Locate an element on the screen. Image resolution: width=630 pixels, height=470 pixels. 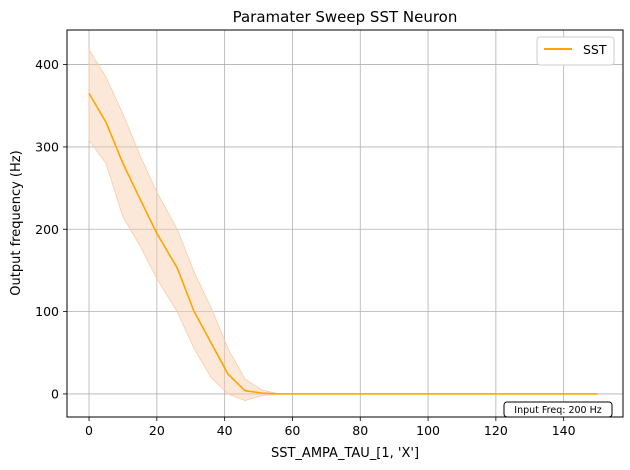
legend-label-sst: SST is located at coordinates (595, 49).